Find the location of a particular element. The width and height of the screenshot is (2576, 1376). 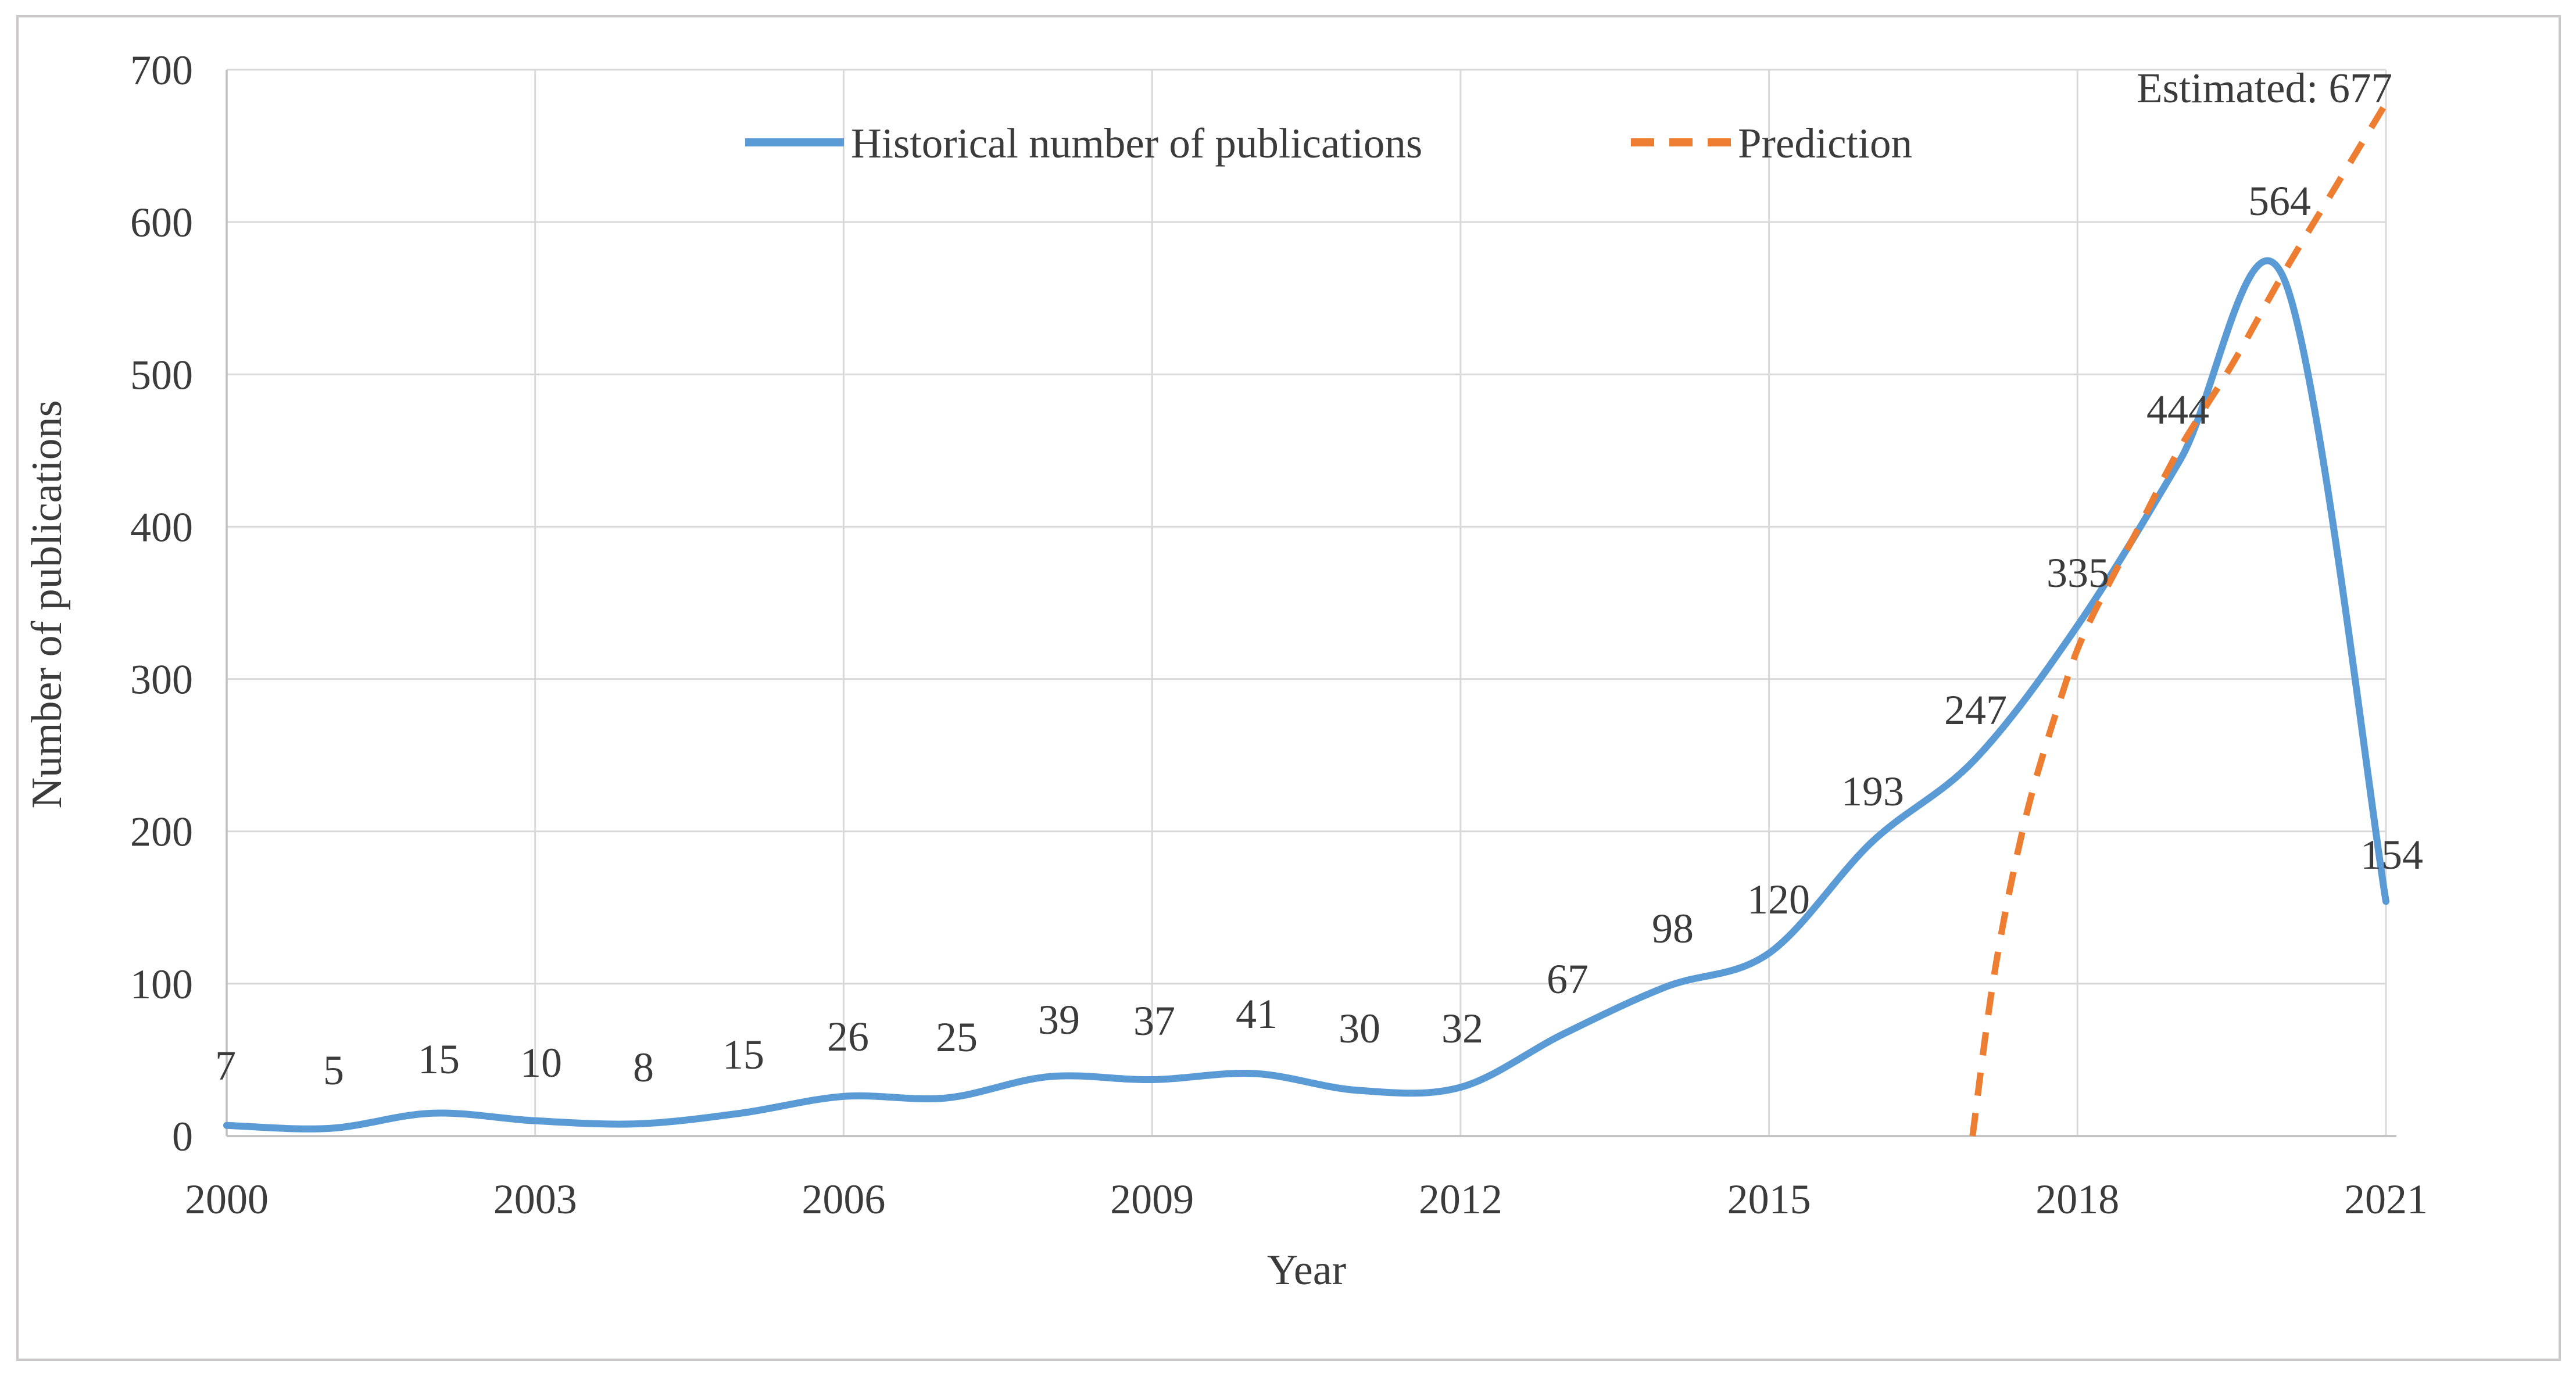

data-label-2010: 41 is located at coordinates (1257, 1014).